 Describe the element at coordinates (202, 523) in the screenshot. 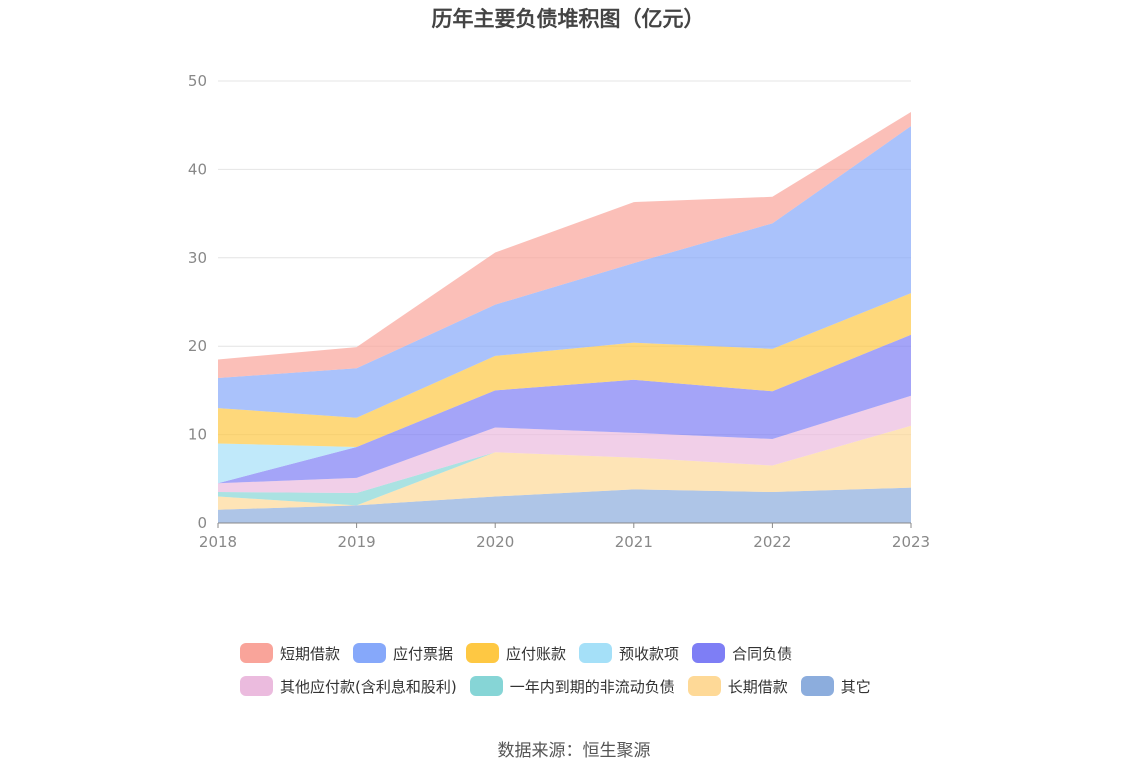

I see `y-tick-label: 0` at that location.